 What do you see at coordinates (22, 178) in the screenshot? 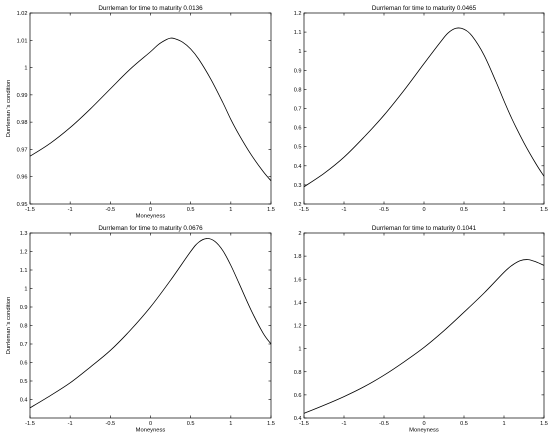
I see `y-tick-label: 0.96` at bounding box center [22, 178].